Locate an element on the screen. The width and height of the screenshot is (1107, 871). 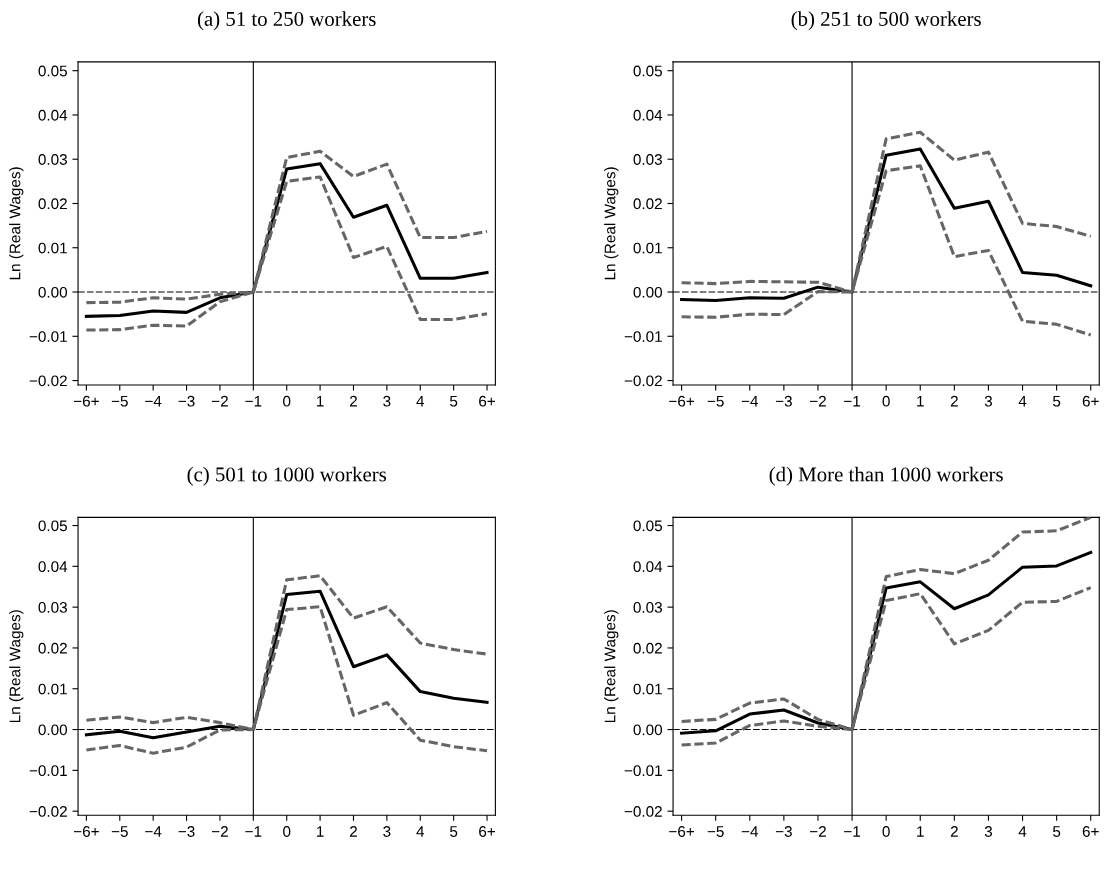
chart-title: (c) 501 to 1000 workers is located at coordinates (287, 476).